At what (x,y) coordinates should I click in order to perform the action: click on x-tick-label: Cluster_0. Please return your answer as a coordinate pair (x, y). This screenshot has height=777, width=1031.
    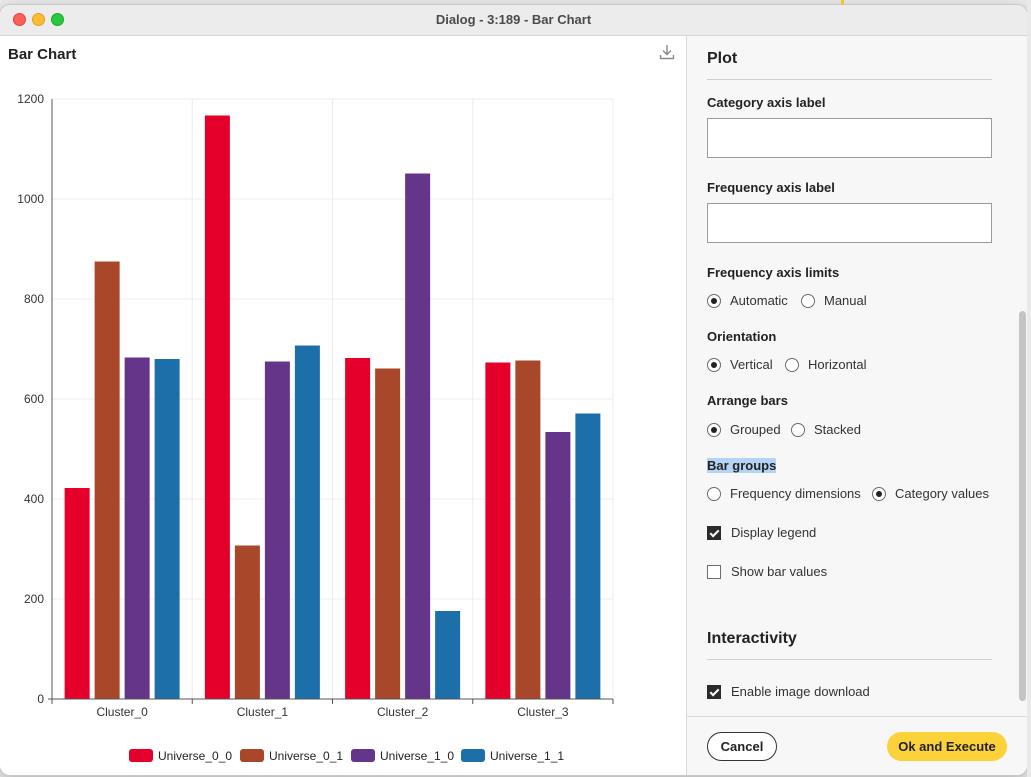
    Looking at the image, I should click on (122, 712).